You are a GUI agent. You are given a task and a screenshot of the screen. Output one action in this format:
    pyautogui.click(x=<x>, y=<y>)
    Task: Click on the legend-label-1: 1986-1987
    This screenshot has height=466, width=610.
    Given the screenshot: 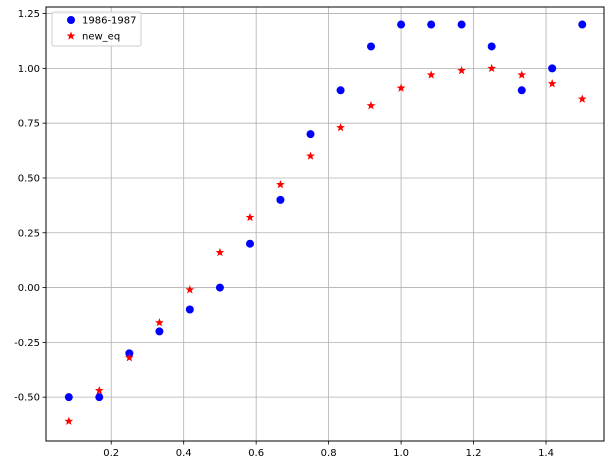 What is the action you would take?
    pyautogui.click(x=109, y=21)
    